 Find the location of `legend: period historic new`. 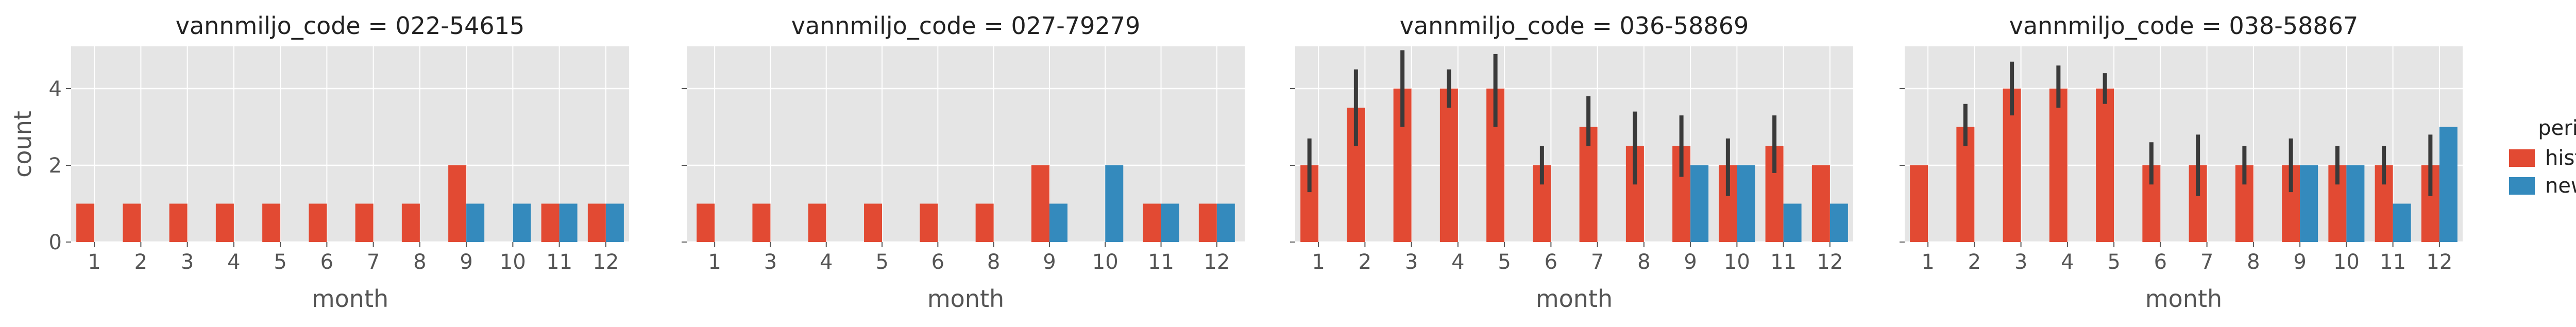

legend: period historic new is located at coordinates (2542, 157).